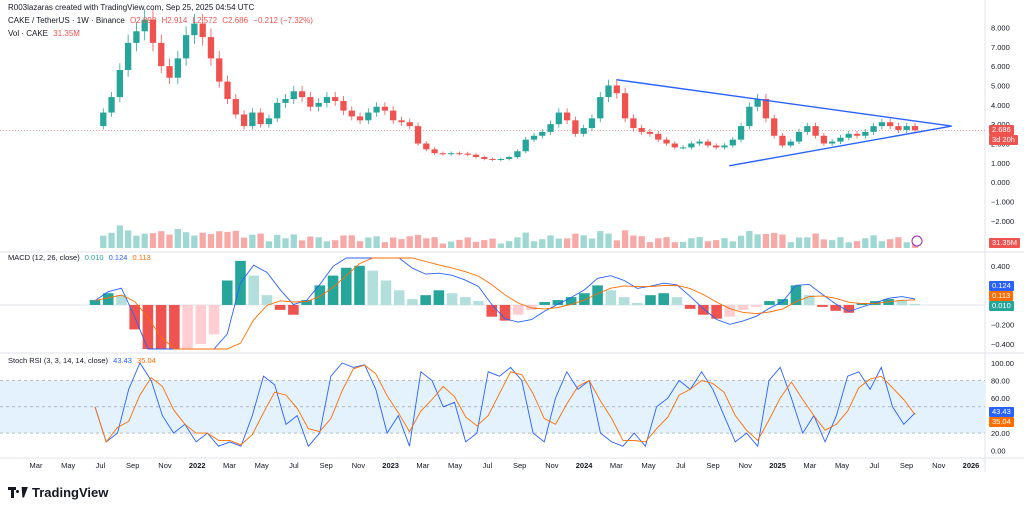 The width and height of the screenshot is (1024, 507). What do you see at coordinates (1002, 221) in the screenshot?
I see `price-tick-label: −2.000` at bounding box center [1002, 221].